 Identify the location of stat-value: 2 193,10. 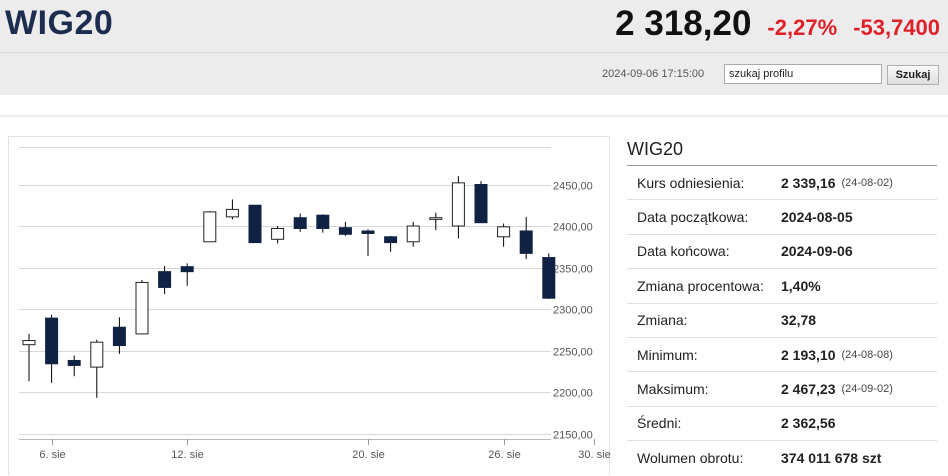
(808, 354).